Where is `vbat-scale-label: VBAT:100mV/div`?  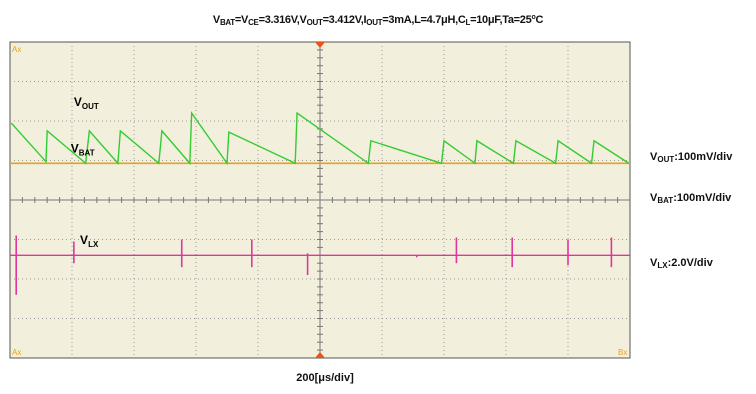
vbat-scale-label: VBAT:100mV/div is located at coordinates (691, 198).